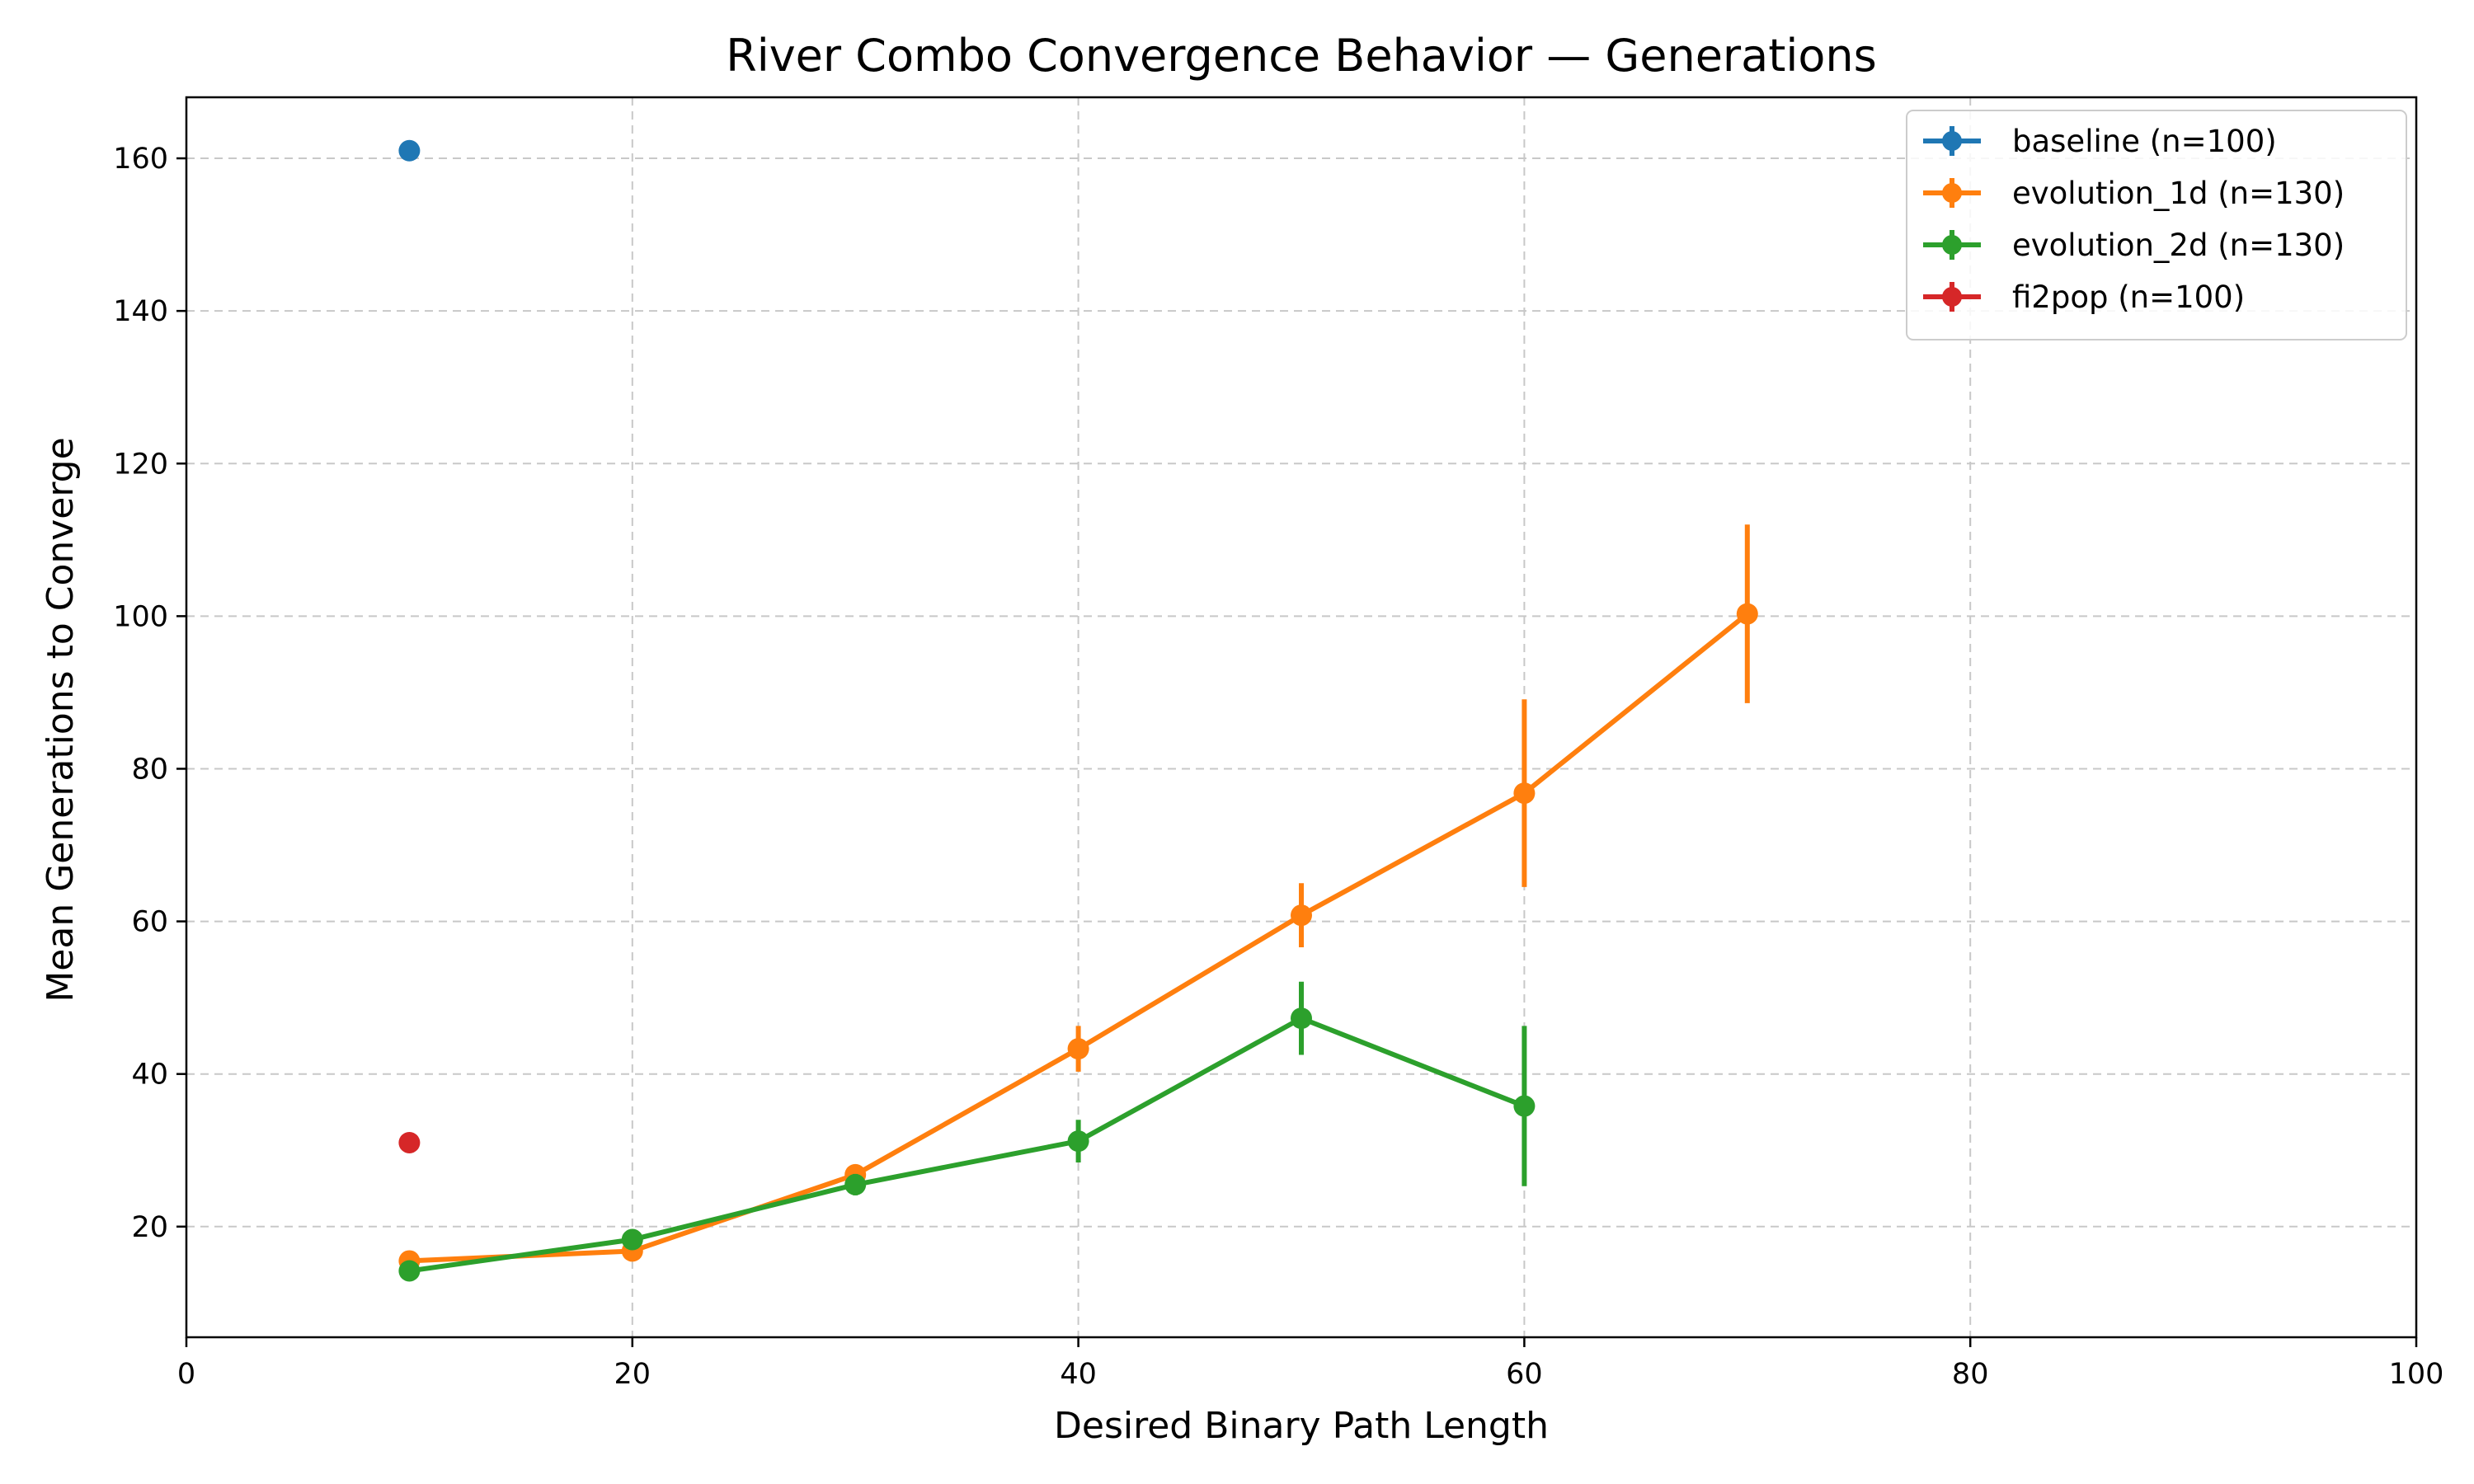 The width and height of the screenshot is (2474, 1484). I want to click on legend-label: evolution_1d (n=130), so click(2178, 193).